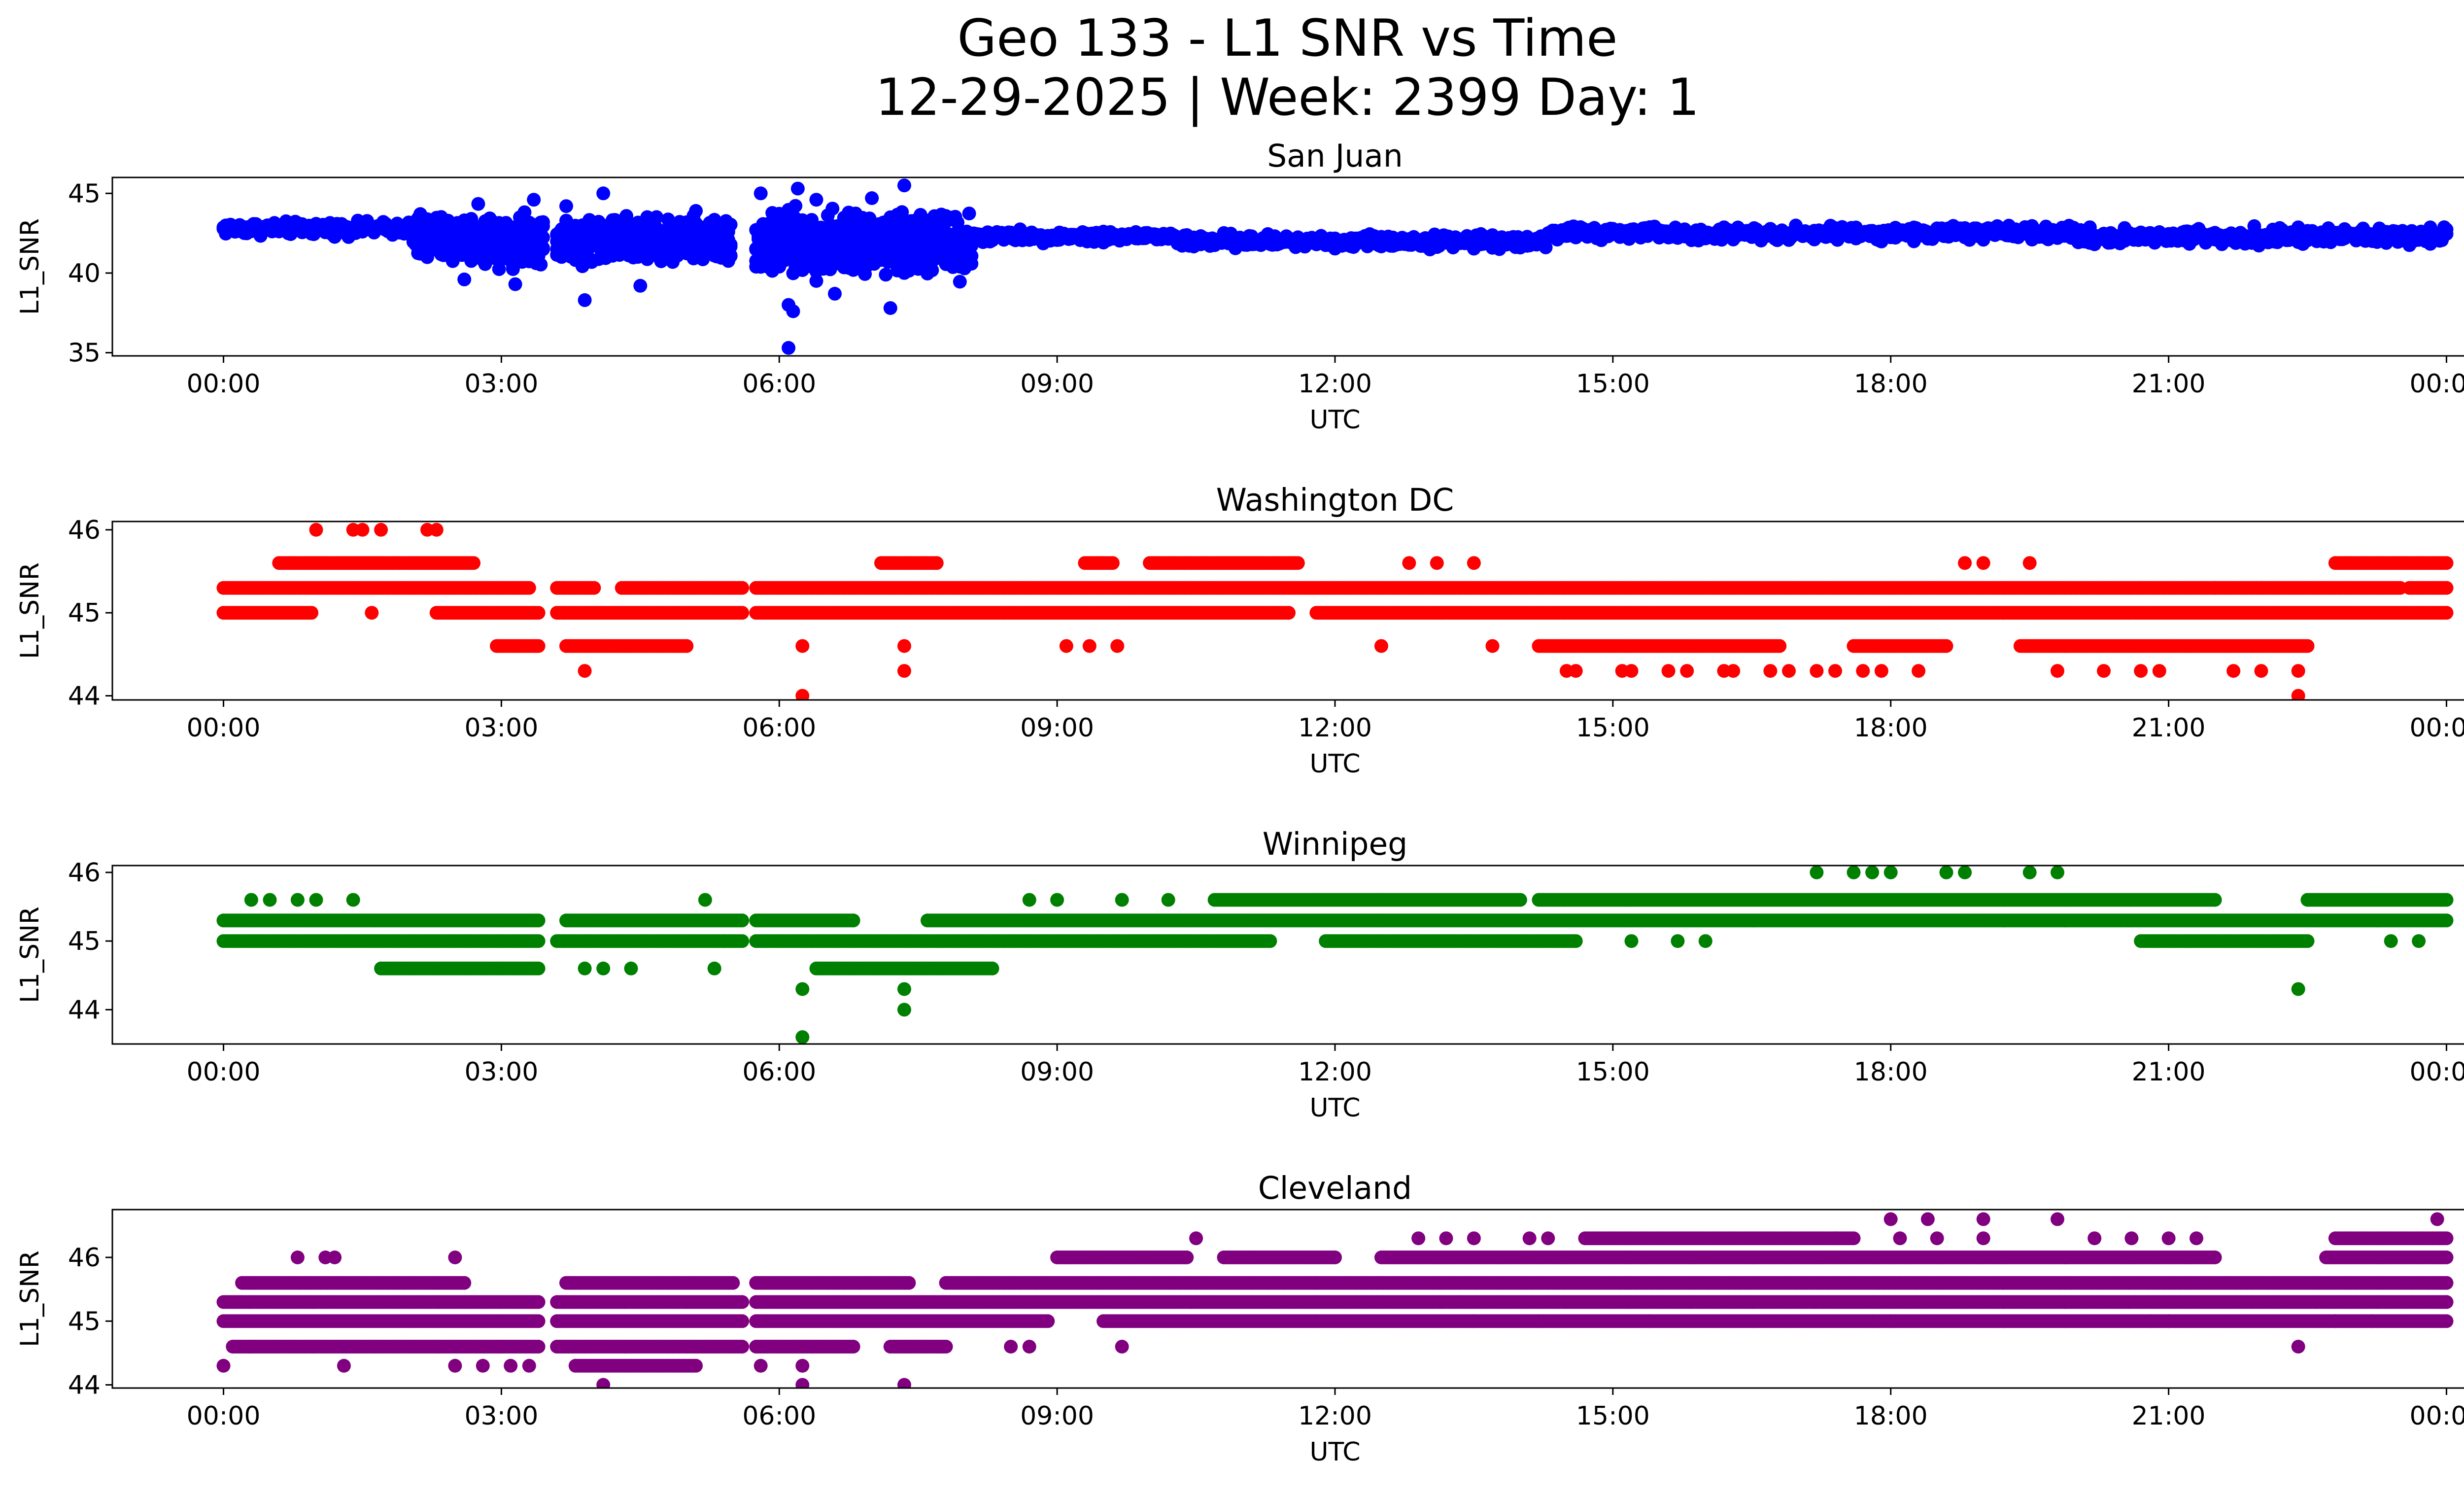  What do you see at coordinates (779, 384) in the screenshot?
I see `x-tick-label: 06:00` at bounding box center [779, 384].